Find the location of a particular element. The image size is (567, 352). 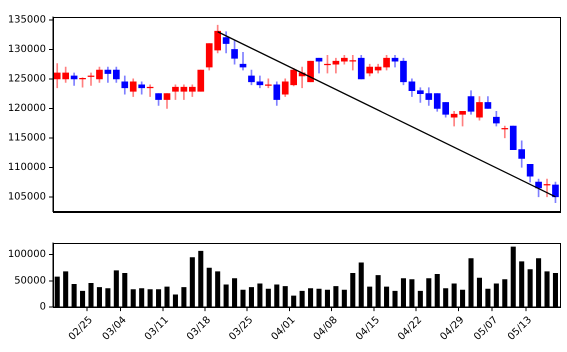

y-tick-label: 105000 is located at coordinates (27, 196).